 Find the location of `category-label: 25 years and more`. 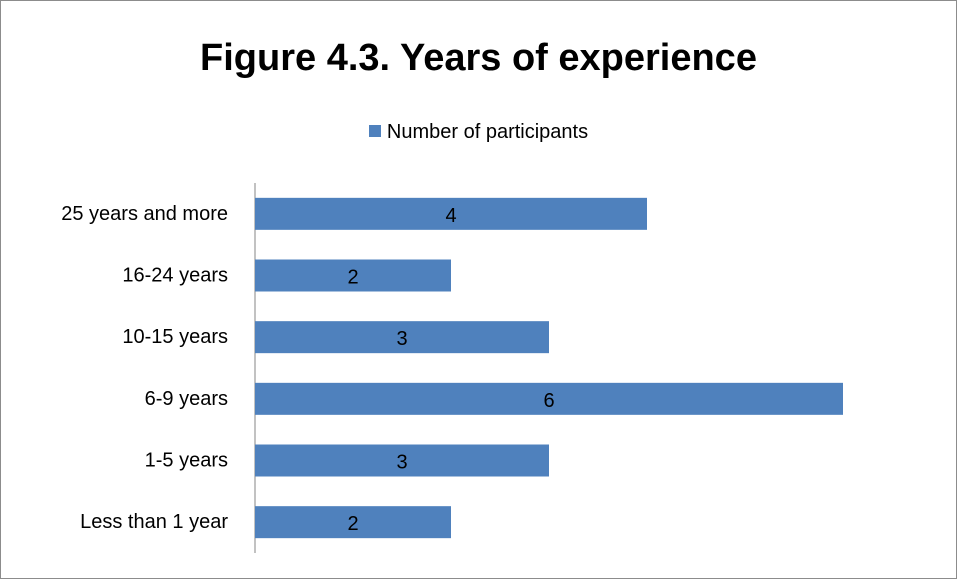

category-label: 25 years and more is located at coordinates (144, 214).